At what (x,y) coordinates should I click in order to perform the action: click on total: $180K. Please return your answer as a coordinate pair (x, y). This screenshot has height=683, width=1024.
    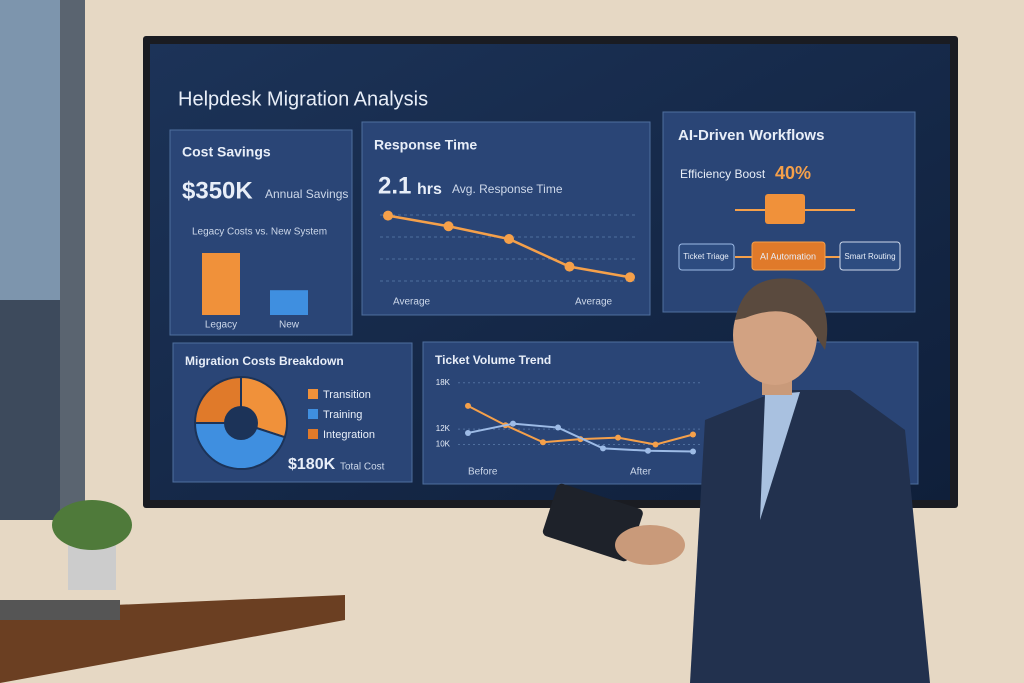
    Looking at the image, I should click on (312, 464).